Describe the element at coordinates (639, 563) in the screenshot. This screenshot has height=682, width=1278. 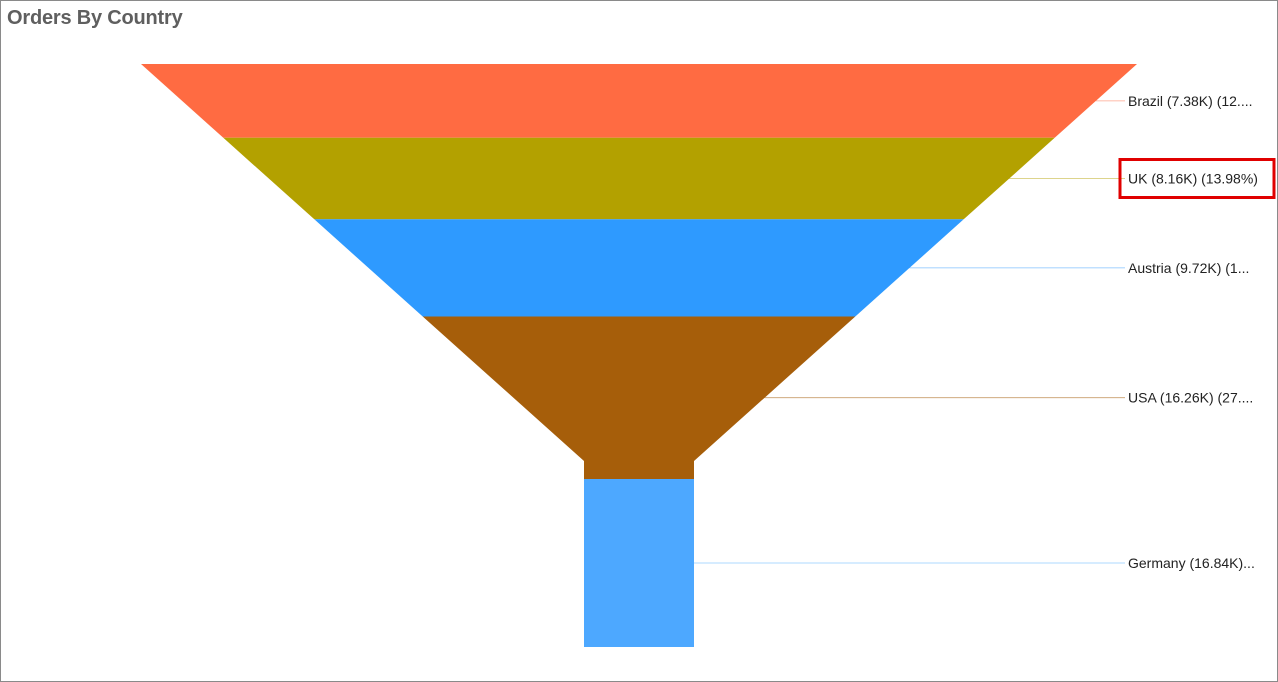
I see `funnel-segment-germany` at that location.